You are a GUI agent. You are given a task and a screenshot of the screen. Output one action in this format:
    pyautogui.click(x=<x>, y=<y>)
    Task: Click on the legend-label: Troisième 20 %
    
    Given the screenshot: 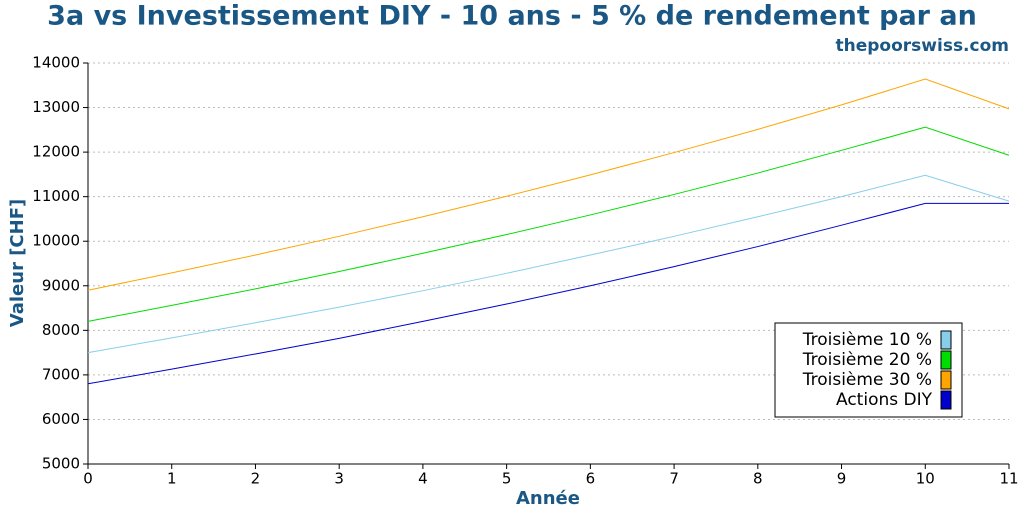 What is the action you would take?
    pyautogui.click(x=867, y=360)
    